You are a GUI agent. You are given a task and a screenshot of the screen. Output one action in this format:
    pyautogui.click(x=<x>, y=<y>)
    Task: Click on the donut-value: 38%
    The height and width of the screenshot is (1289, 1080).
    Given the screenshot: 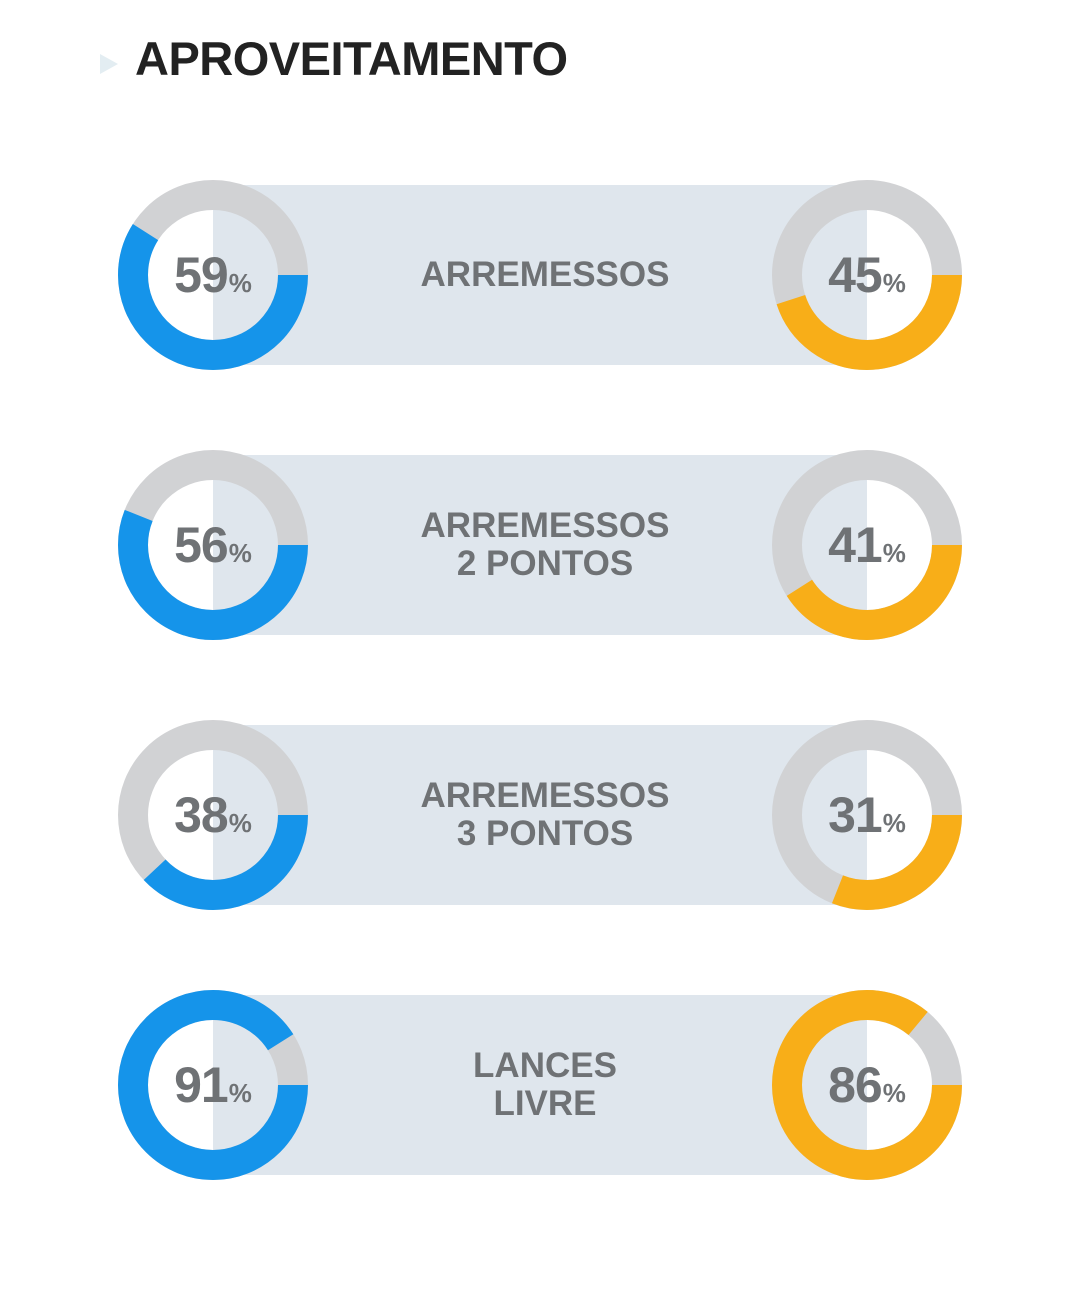 What is the action you would take?
    pyautogui.click(x=213, y=815)
    